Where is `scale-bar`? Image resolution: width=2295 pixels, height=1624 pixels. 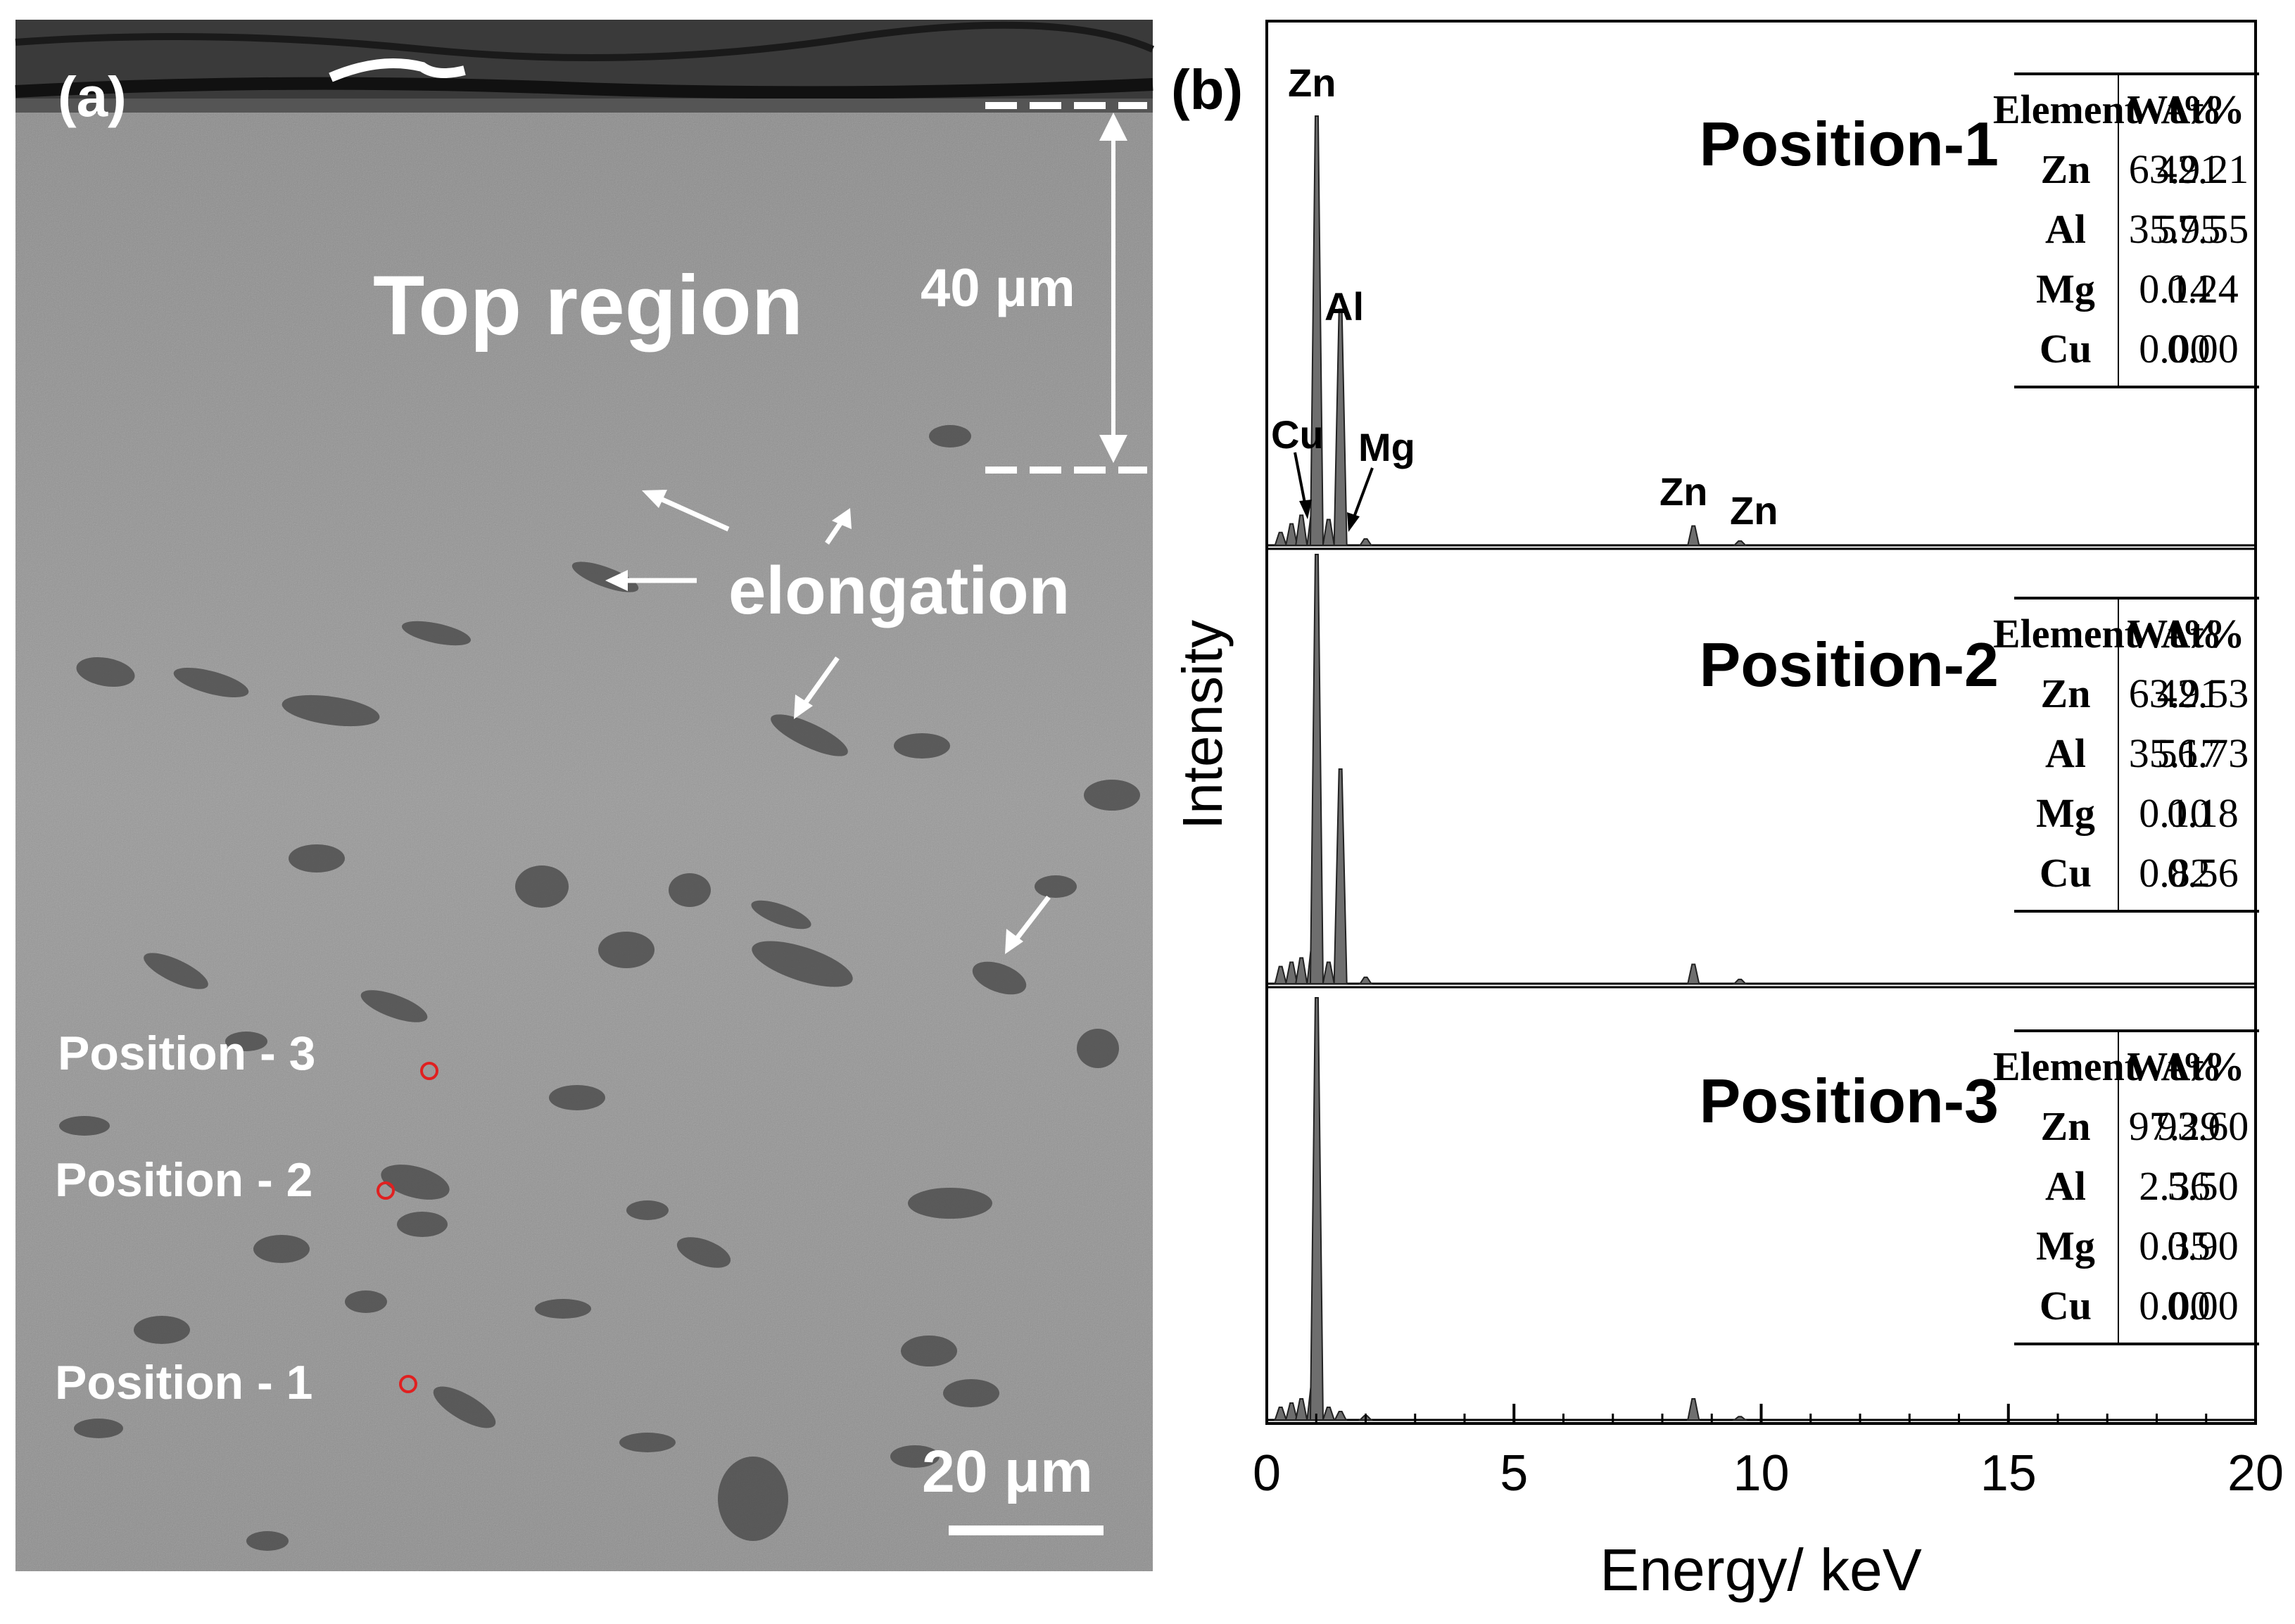
scale-bar is located at coordinates (1026, 1530).